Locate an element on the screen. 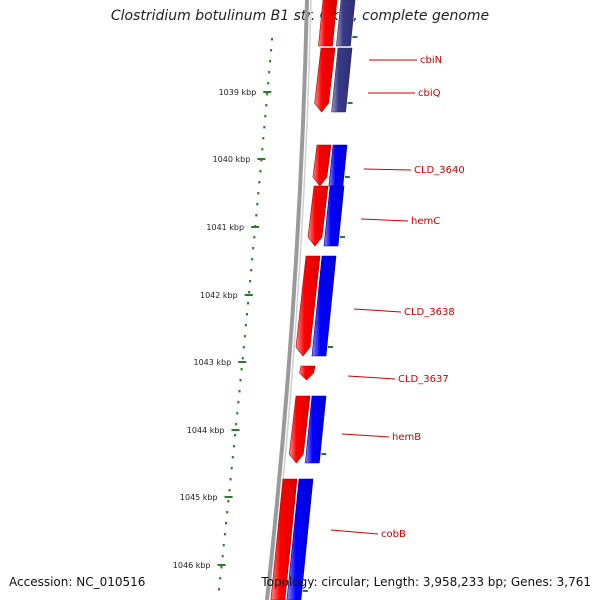 The height and width of the screenshot is (600, 600). scale-label: 1040 kbp is located at coordinates (232, 159).